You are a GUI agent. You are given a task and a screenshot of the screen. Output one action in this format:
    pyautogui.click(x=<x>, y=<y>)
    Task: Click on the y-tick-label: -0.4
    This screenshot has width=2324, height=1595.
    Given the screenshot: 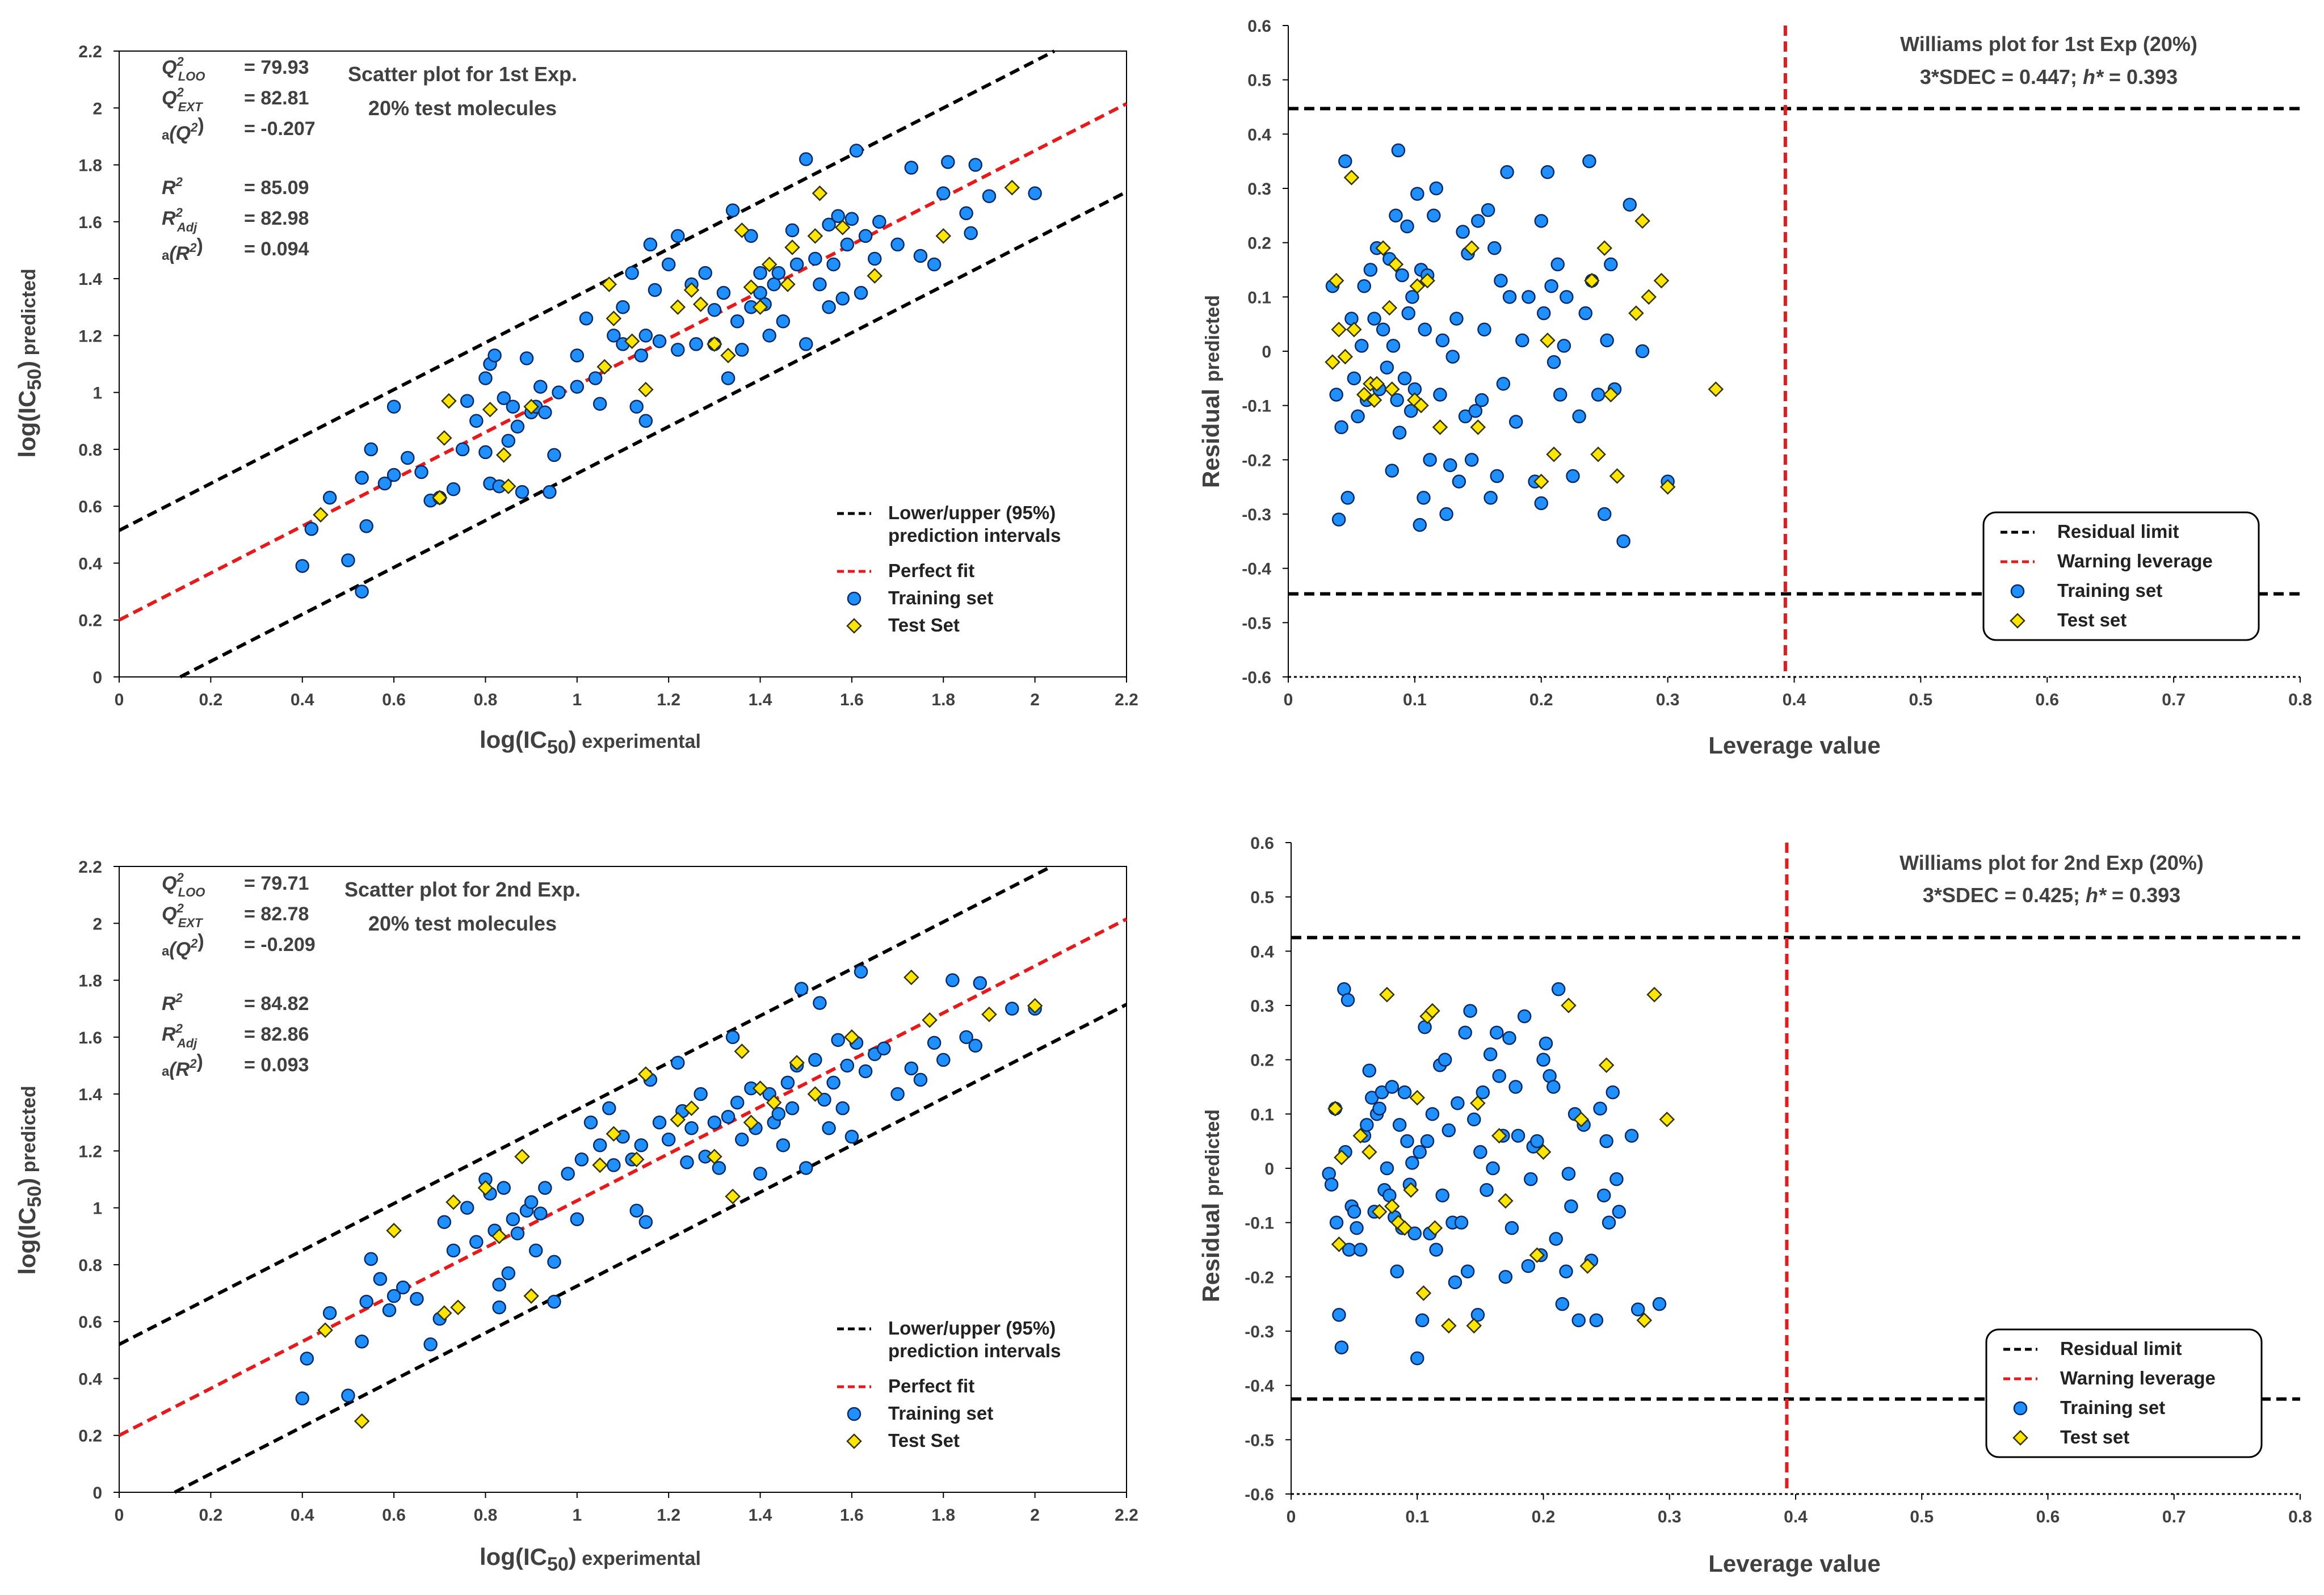 What is the action you would take?
    pyautogui.click(x=1256, y=569)
    